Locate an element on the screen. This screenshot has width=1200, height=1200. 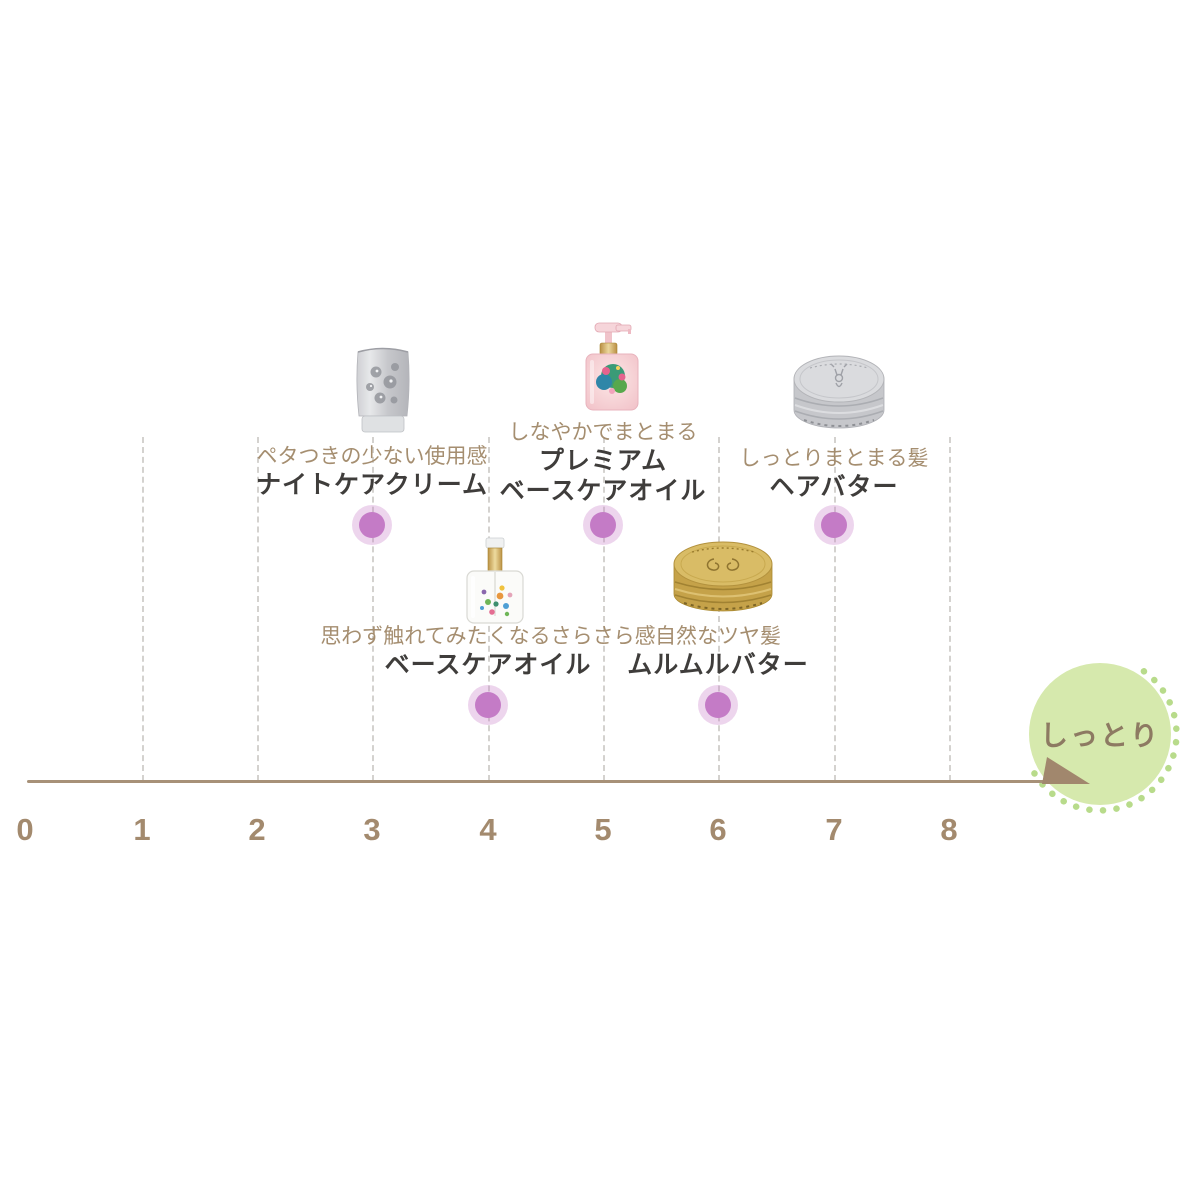
product-feature-label: しなやかでまとまる is located at coordinates (603, 432).